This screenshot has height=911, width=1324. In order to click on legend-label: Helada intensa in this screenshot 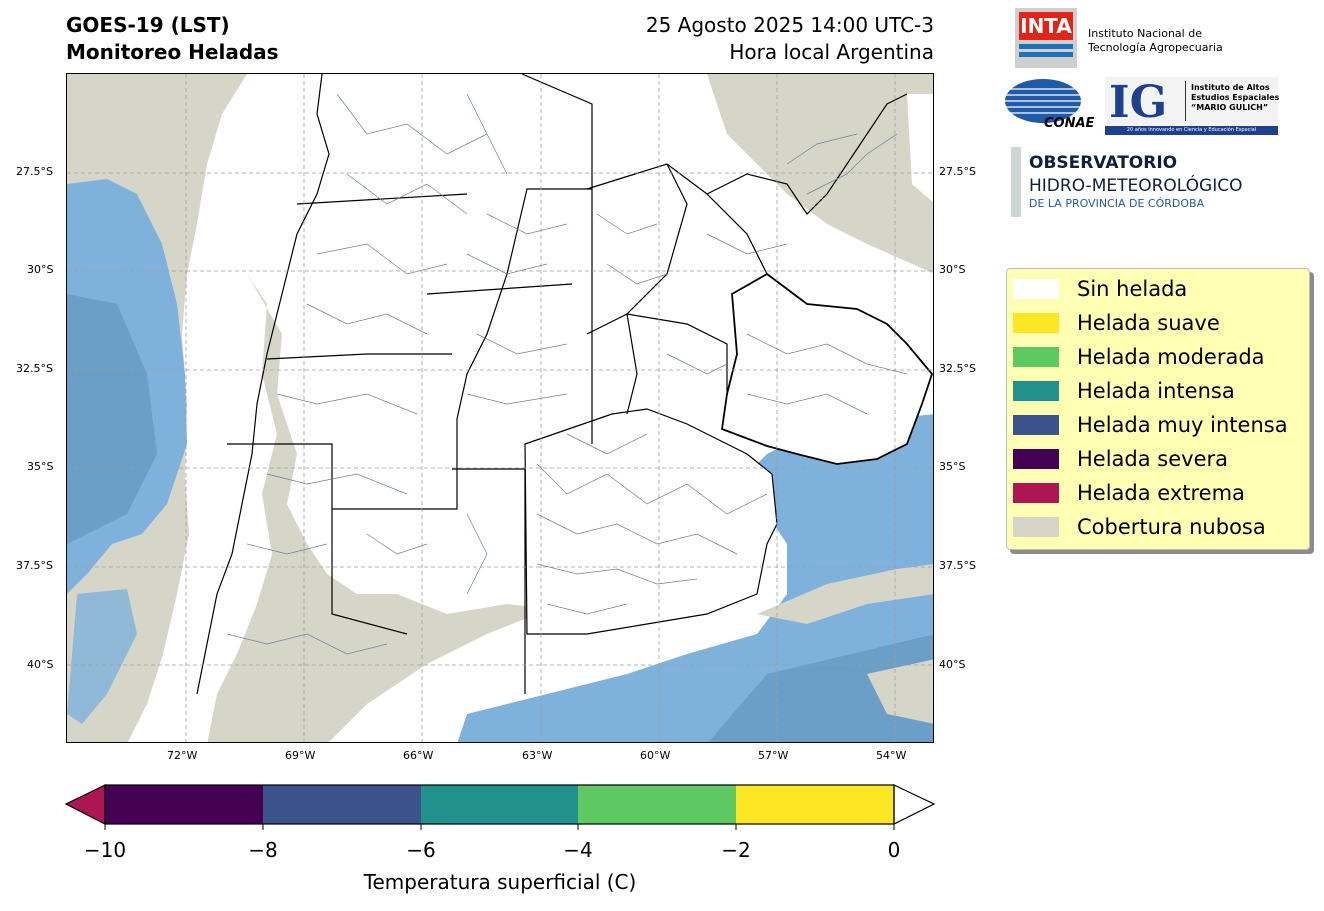, I will do `click(1156, 391)`.